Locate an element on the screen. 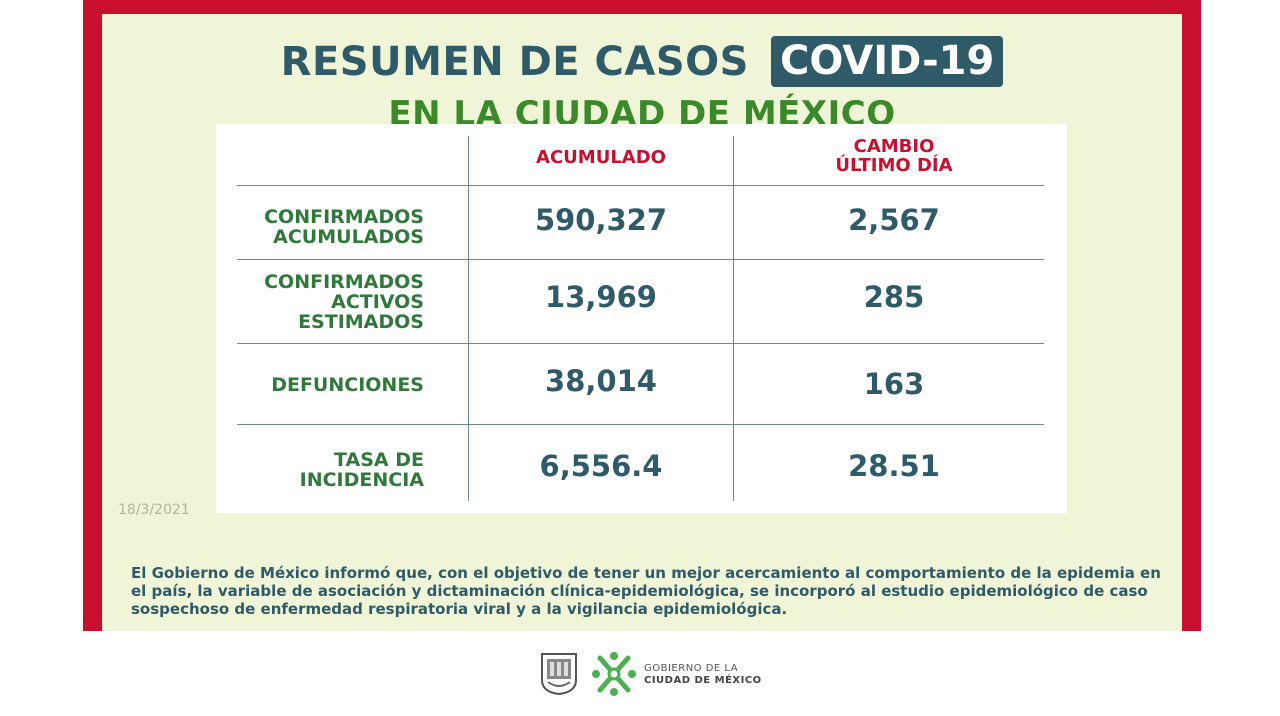  row-label-confirmados-activos: CONFIRMADOS ACTIVOS ESTIMADOS is located at coordinates (330, 302).